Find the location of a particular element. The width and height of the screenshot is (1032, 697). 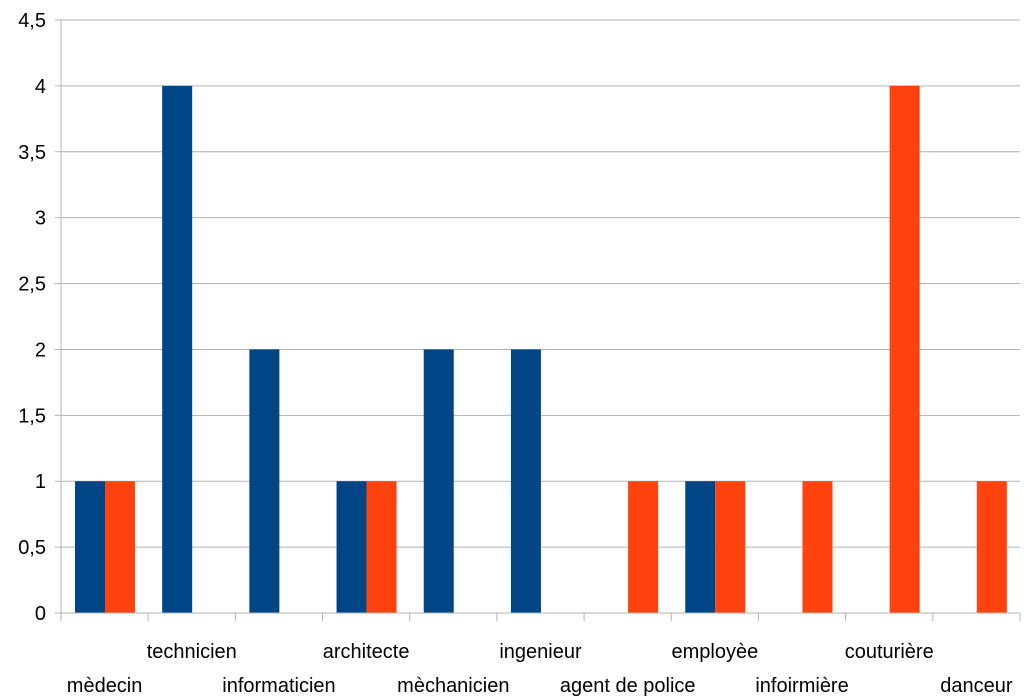

y-tick-label: 3,5 is located at coordinates (32, 153).